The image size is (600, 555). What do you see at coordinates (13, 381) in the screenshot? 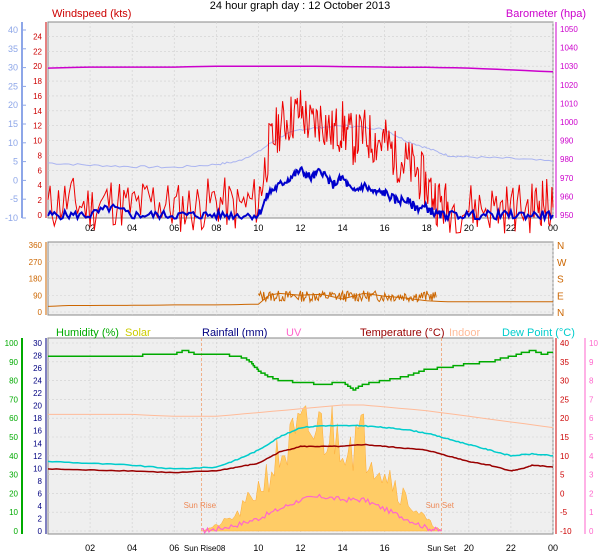
I see `humidity-tick-label: 80` at bounding box center [13, 381].